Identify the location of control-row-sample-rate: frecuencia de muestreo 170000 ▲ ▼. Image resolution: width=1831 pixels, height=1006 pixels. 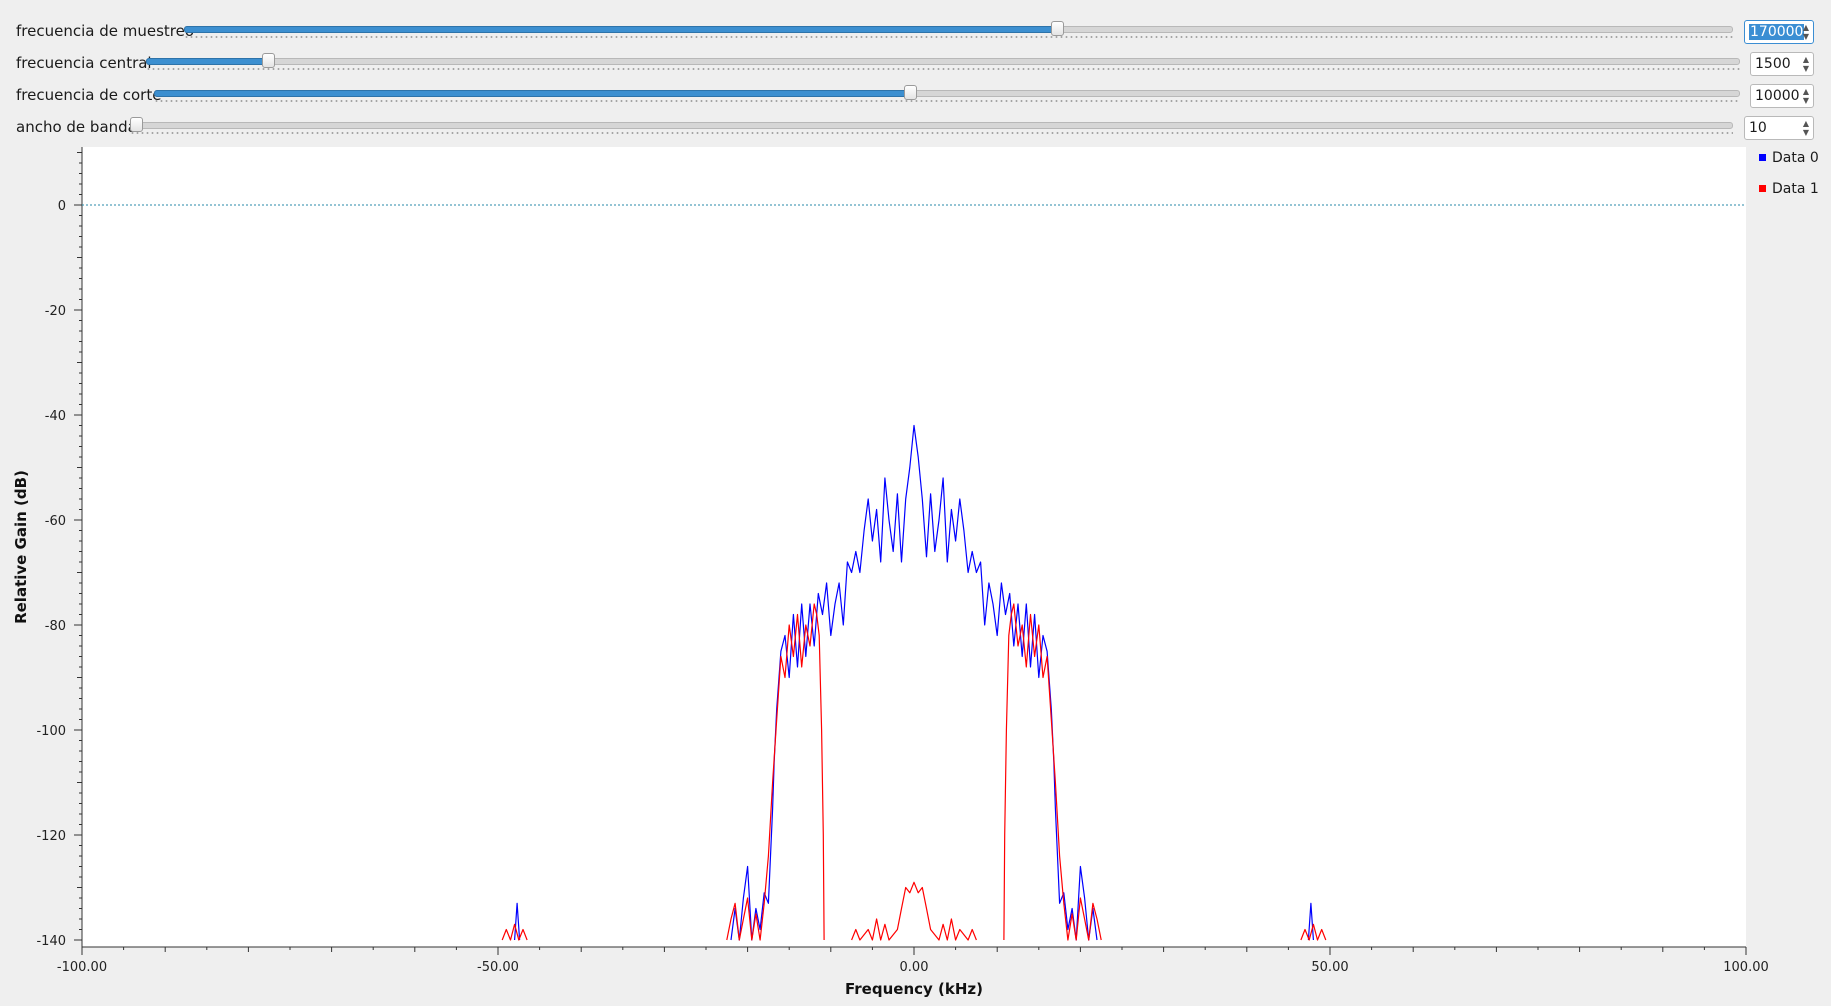
(915, 32).